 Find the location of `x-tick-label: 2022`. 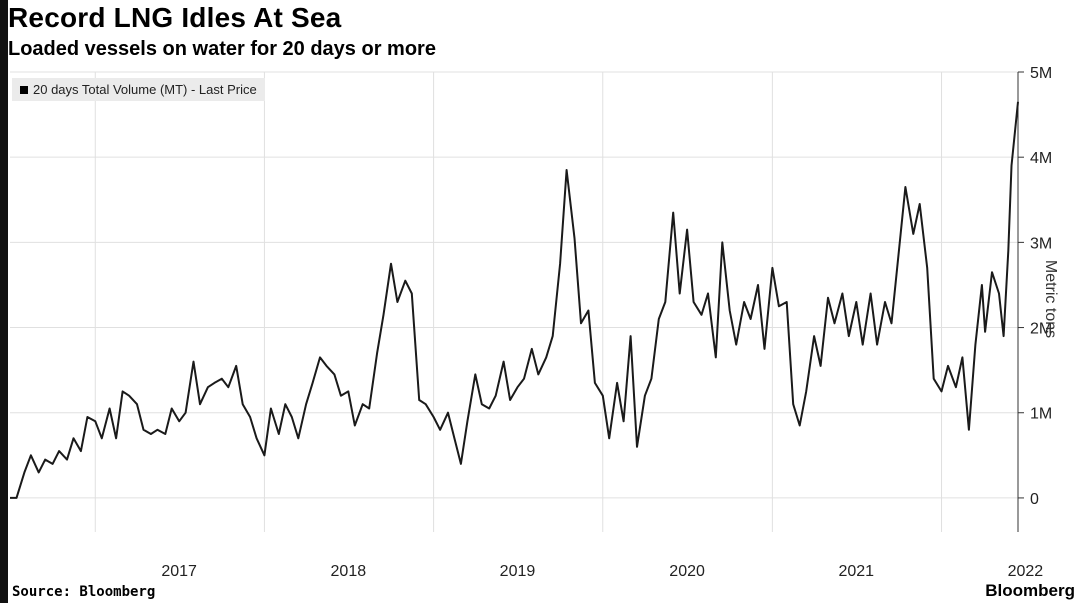

x-tick-label: 2022 is located at coordinates (1026, 571).